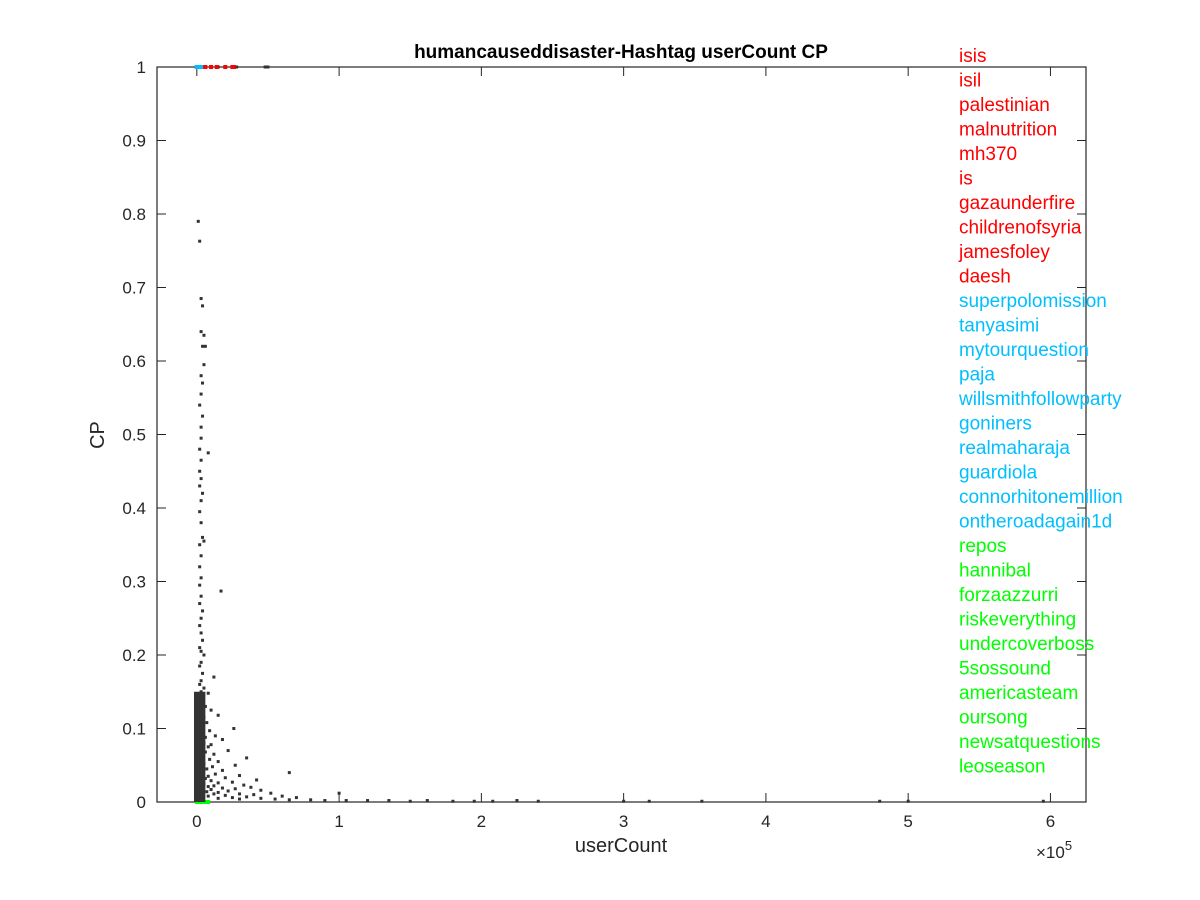 The width and height of the screenshot is (1200, 900). Describe the element at coordinates (1068, 845) in the screenshot. I see `x-axis-multiplier-exponent: 5` at that location.